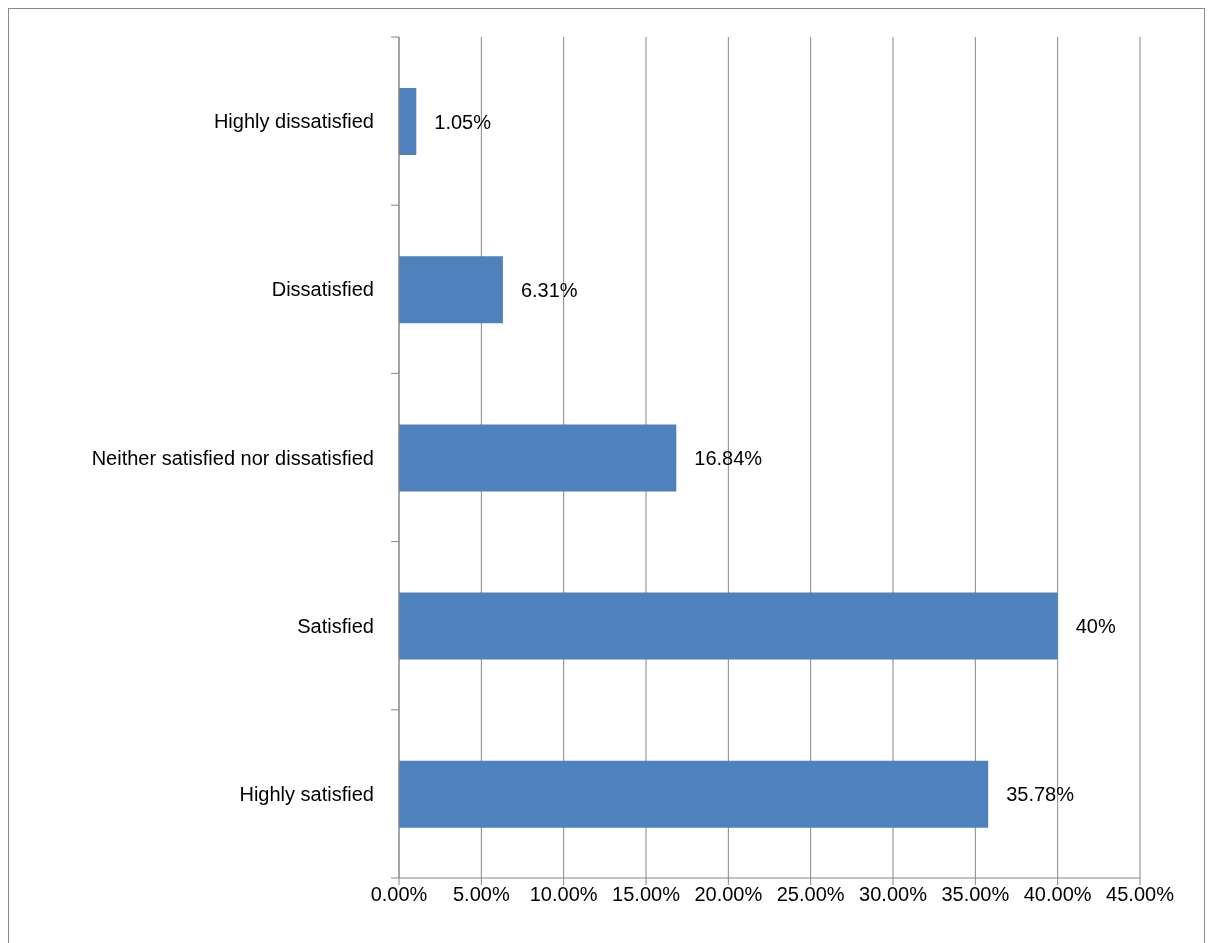 The image size is (1215, 943). I want to click on x-tick-label: 5.00%, so click(481, 894).